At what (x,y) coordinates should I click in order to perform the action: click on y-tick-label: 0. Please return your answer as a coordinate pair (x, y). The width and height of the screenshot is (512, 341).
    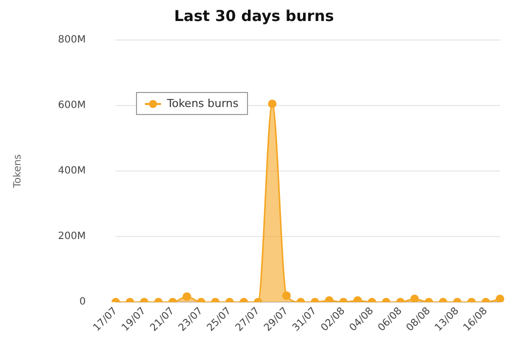
    Looking at the image, I should click on (82, 302).